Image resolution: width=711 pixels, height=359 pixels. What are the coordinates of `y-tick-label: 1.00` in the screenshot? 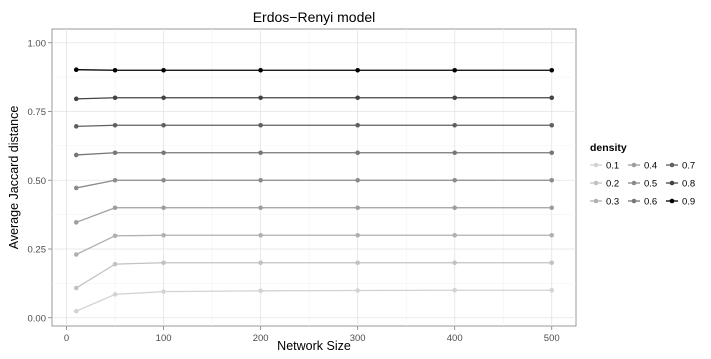 It's located at (37, 43).